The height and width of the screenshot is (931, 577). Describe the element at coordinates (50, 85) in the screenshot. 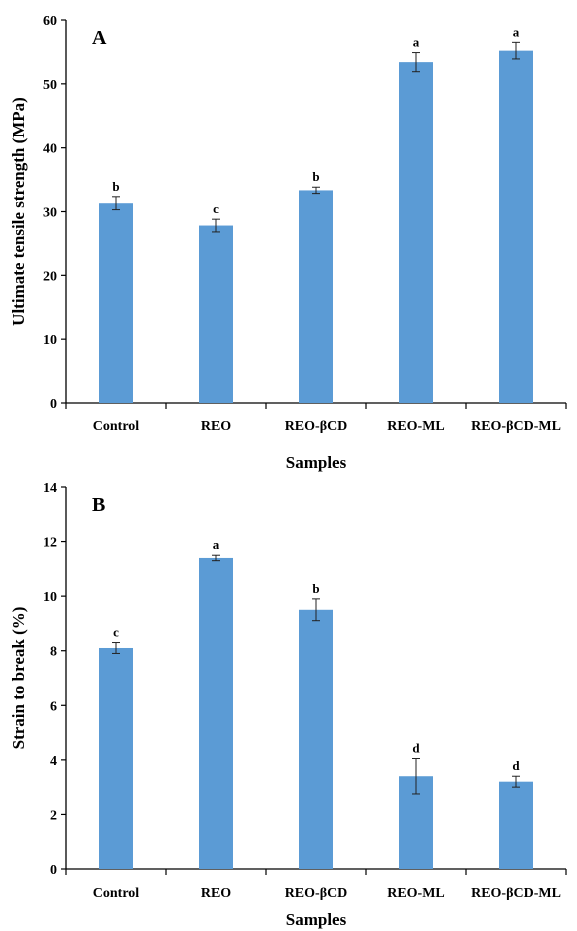

I see `y-tick-label: 50` at that location.